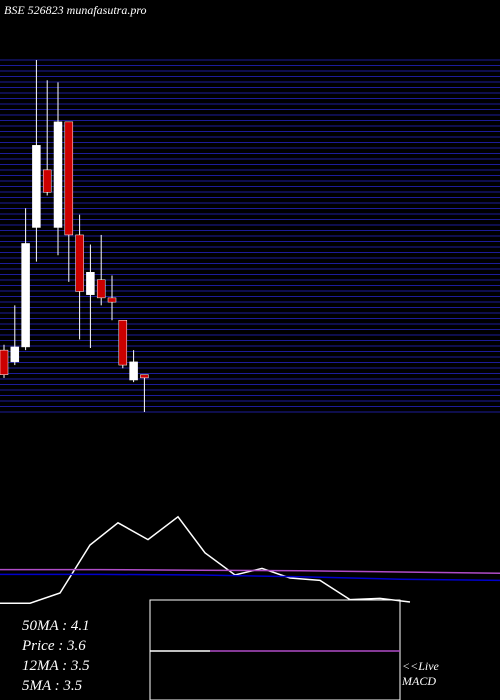  What do you see at coordinates (418, 681) in the screenshot?
I see `macd-label: MACD` at bounding box center [418, 681].